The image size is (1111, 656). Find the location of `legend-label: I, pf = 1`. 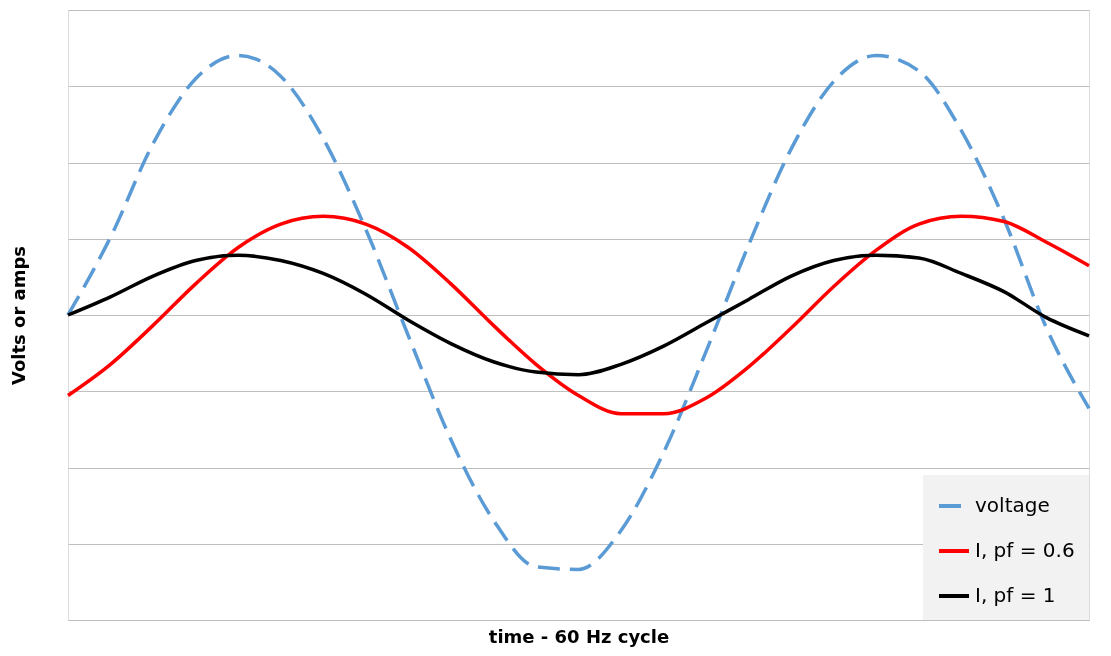

legend-label: I, pf = 1 is located at coordinates (1015, 595).